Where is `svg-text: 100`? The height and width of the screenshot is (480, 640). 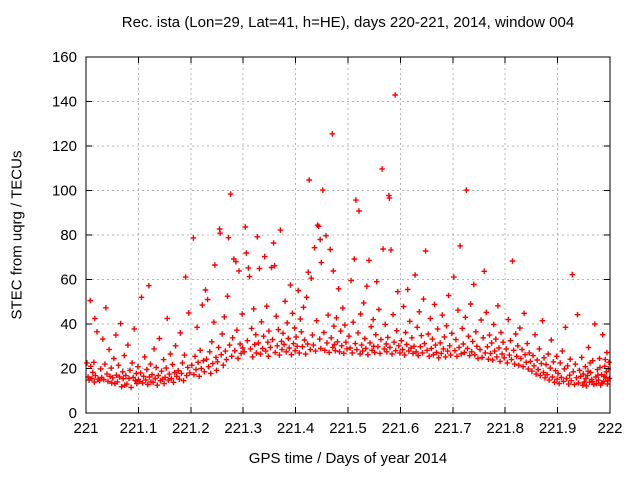
svg-text: 100 is located at coordinates (64, 191).